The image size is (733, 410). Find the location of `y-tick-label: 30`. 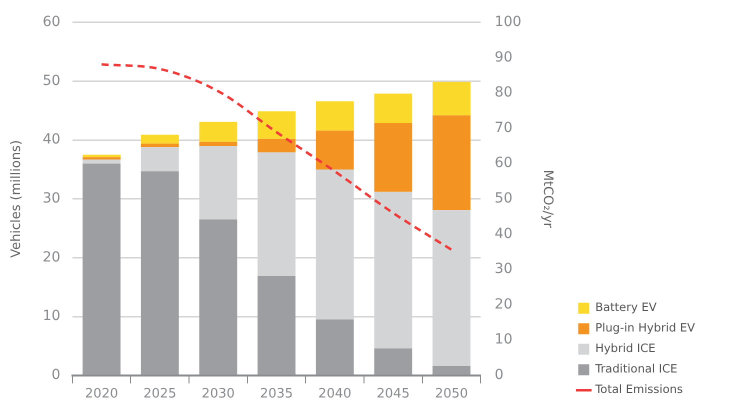

y-tick-label: 30 is located at coordinates (51, 198).